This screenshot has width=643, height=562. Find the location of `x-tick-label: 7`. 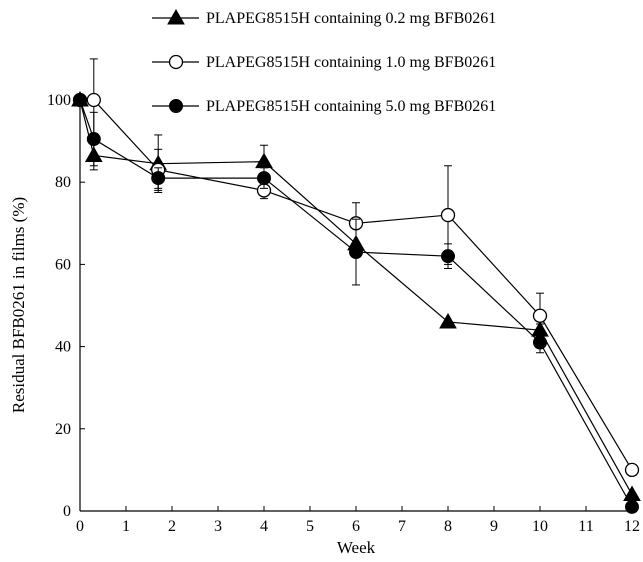

x-tick-label: 7 is located at coordinates (402, 526).